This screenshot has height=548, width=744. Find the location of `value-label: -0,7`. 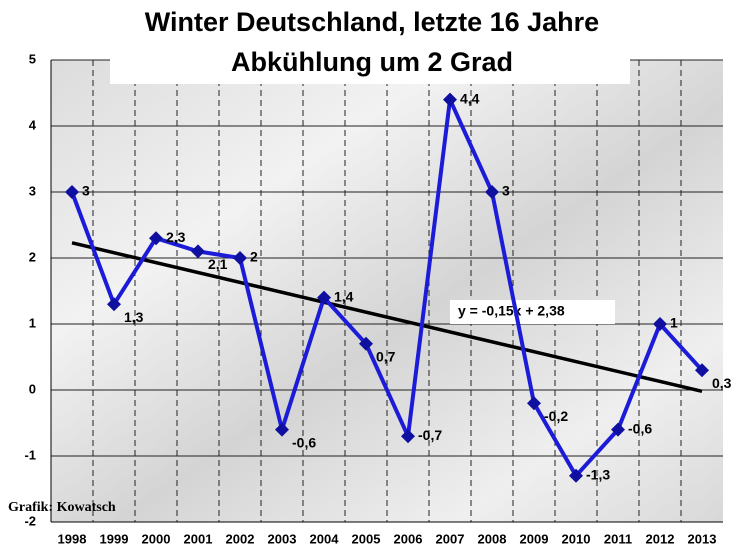

value-label: -0,7 is located at coordinates (430, 435).